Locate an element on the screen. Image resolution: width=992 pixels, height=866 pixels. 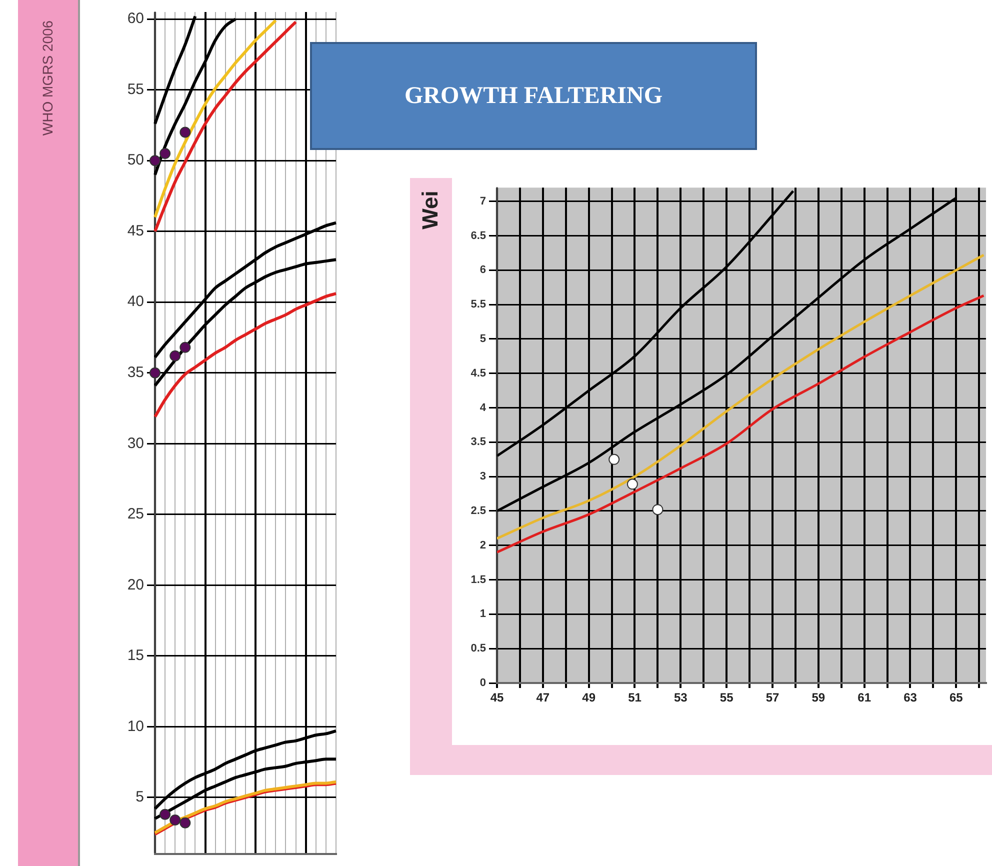
y-tick-label: 15 is located at coordinates (135, 655).